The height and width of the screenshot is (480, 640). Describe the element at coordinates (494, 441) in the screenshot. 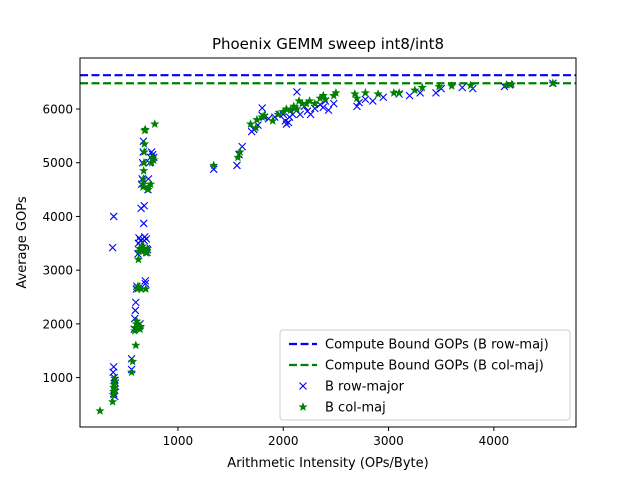

I see `x-tick-label-3: 4000` at that location.